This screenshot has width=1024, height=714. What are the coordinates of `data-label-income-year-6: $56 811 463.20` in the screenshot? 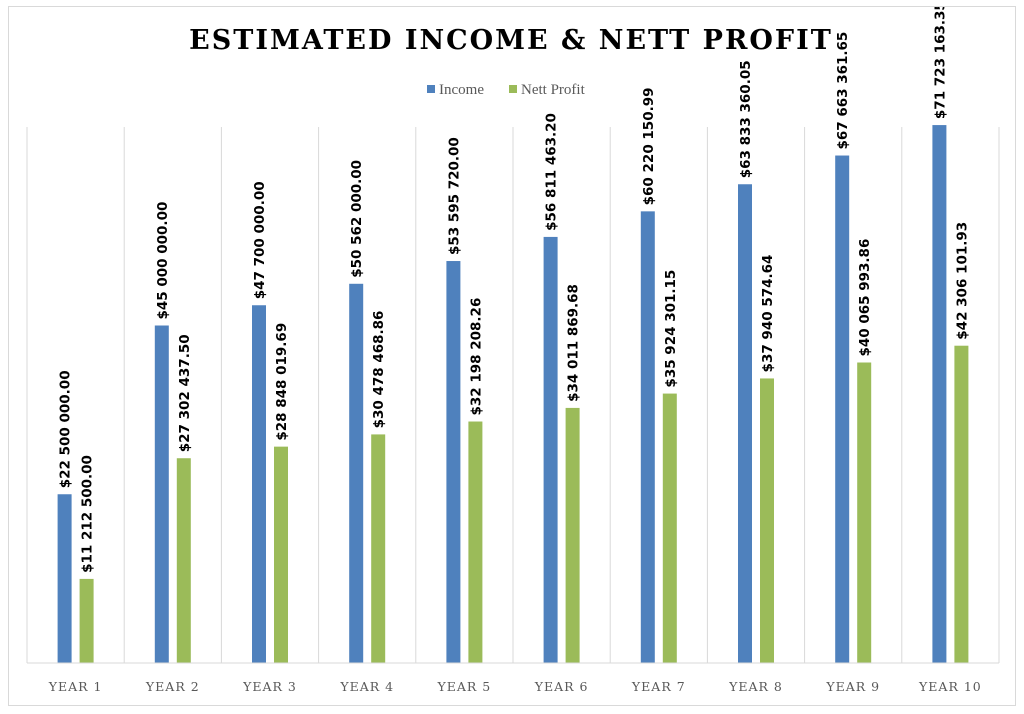 It's located at (552, 172).